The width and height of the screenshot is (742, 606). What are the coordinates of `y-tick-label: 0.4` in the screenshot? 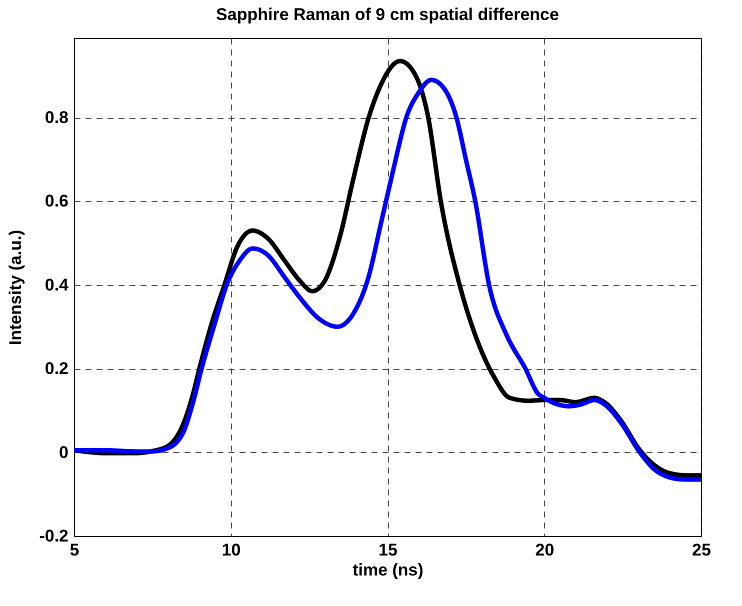 It's located at (57, 284).